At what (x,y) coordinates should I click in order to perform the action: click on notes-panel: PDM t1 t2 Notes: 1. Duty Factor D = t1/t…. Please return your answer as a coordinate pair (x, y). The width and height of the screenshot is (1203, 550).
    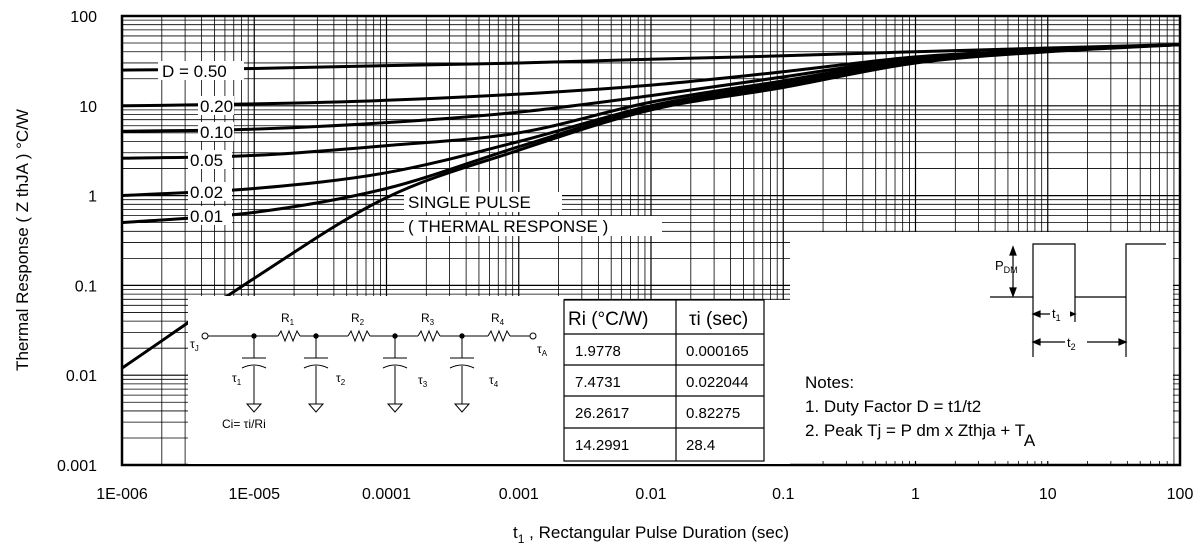
    Looking at the image, I should click on (981, 346).